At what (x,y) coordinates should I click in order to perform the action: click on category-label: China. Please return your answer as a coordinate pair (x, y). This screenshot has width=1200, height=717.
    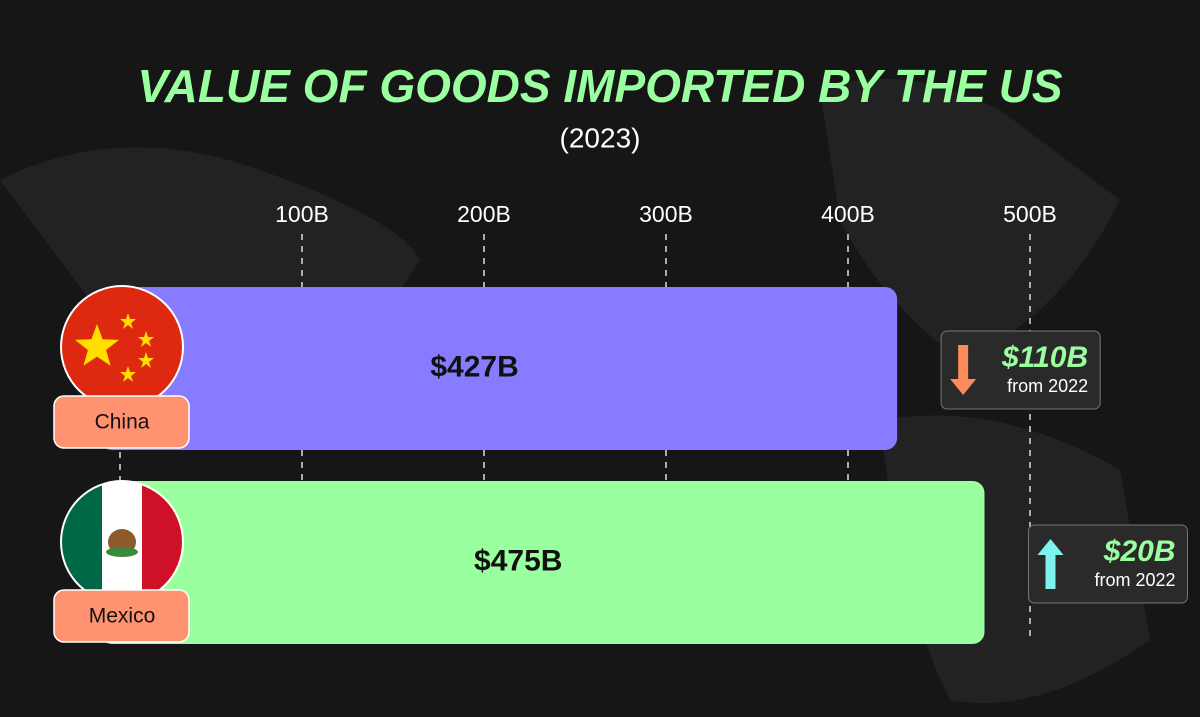
    Looking at the image, I should click on (122, 422).